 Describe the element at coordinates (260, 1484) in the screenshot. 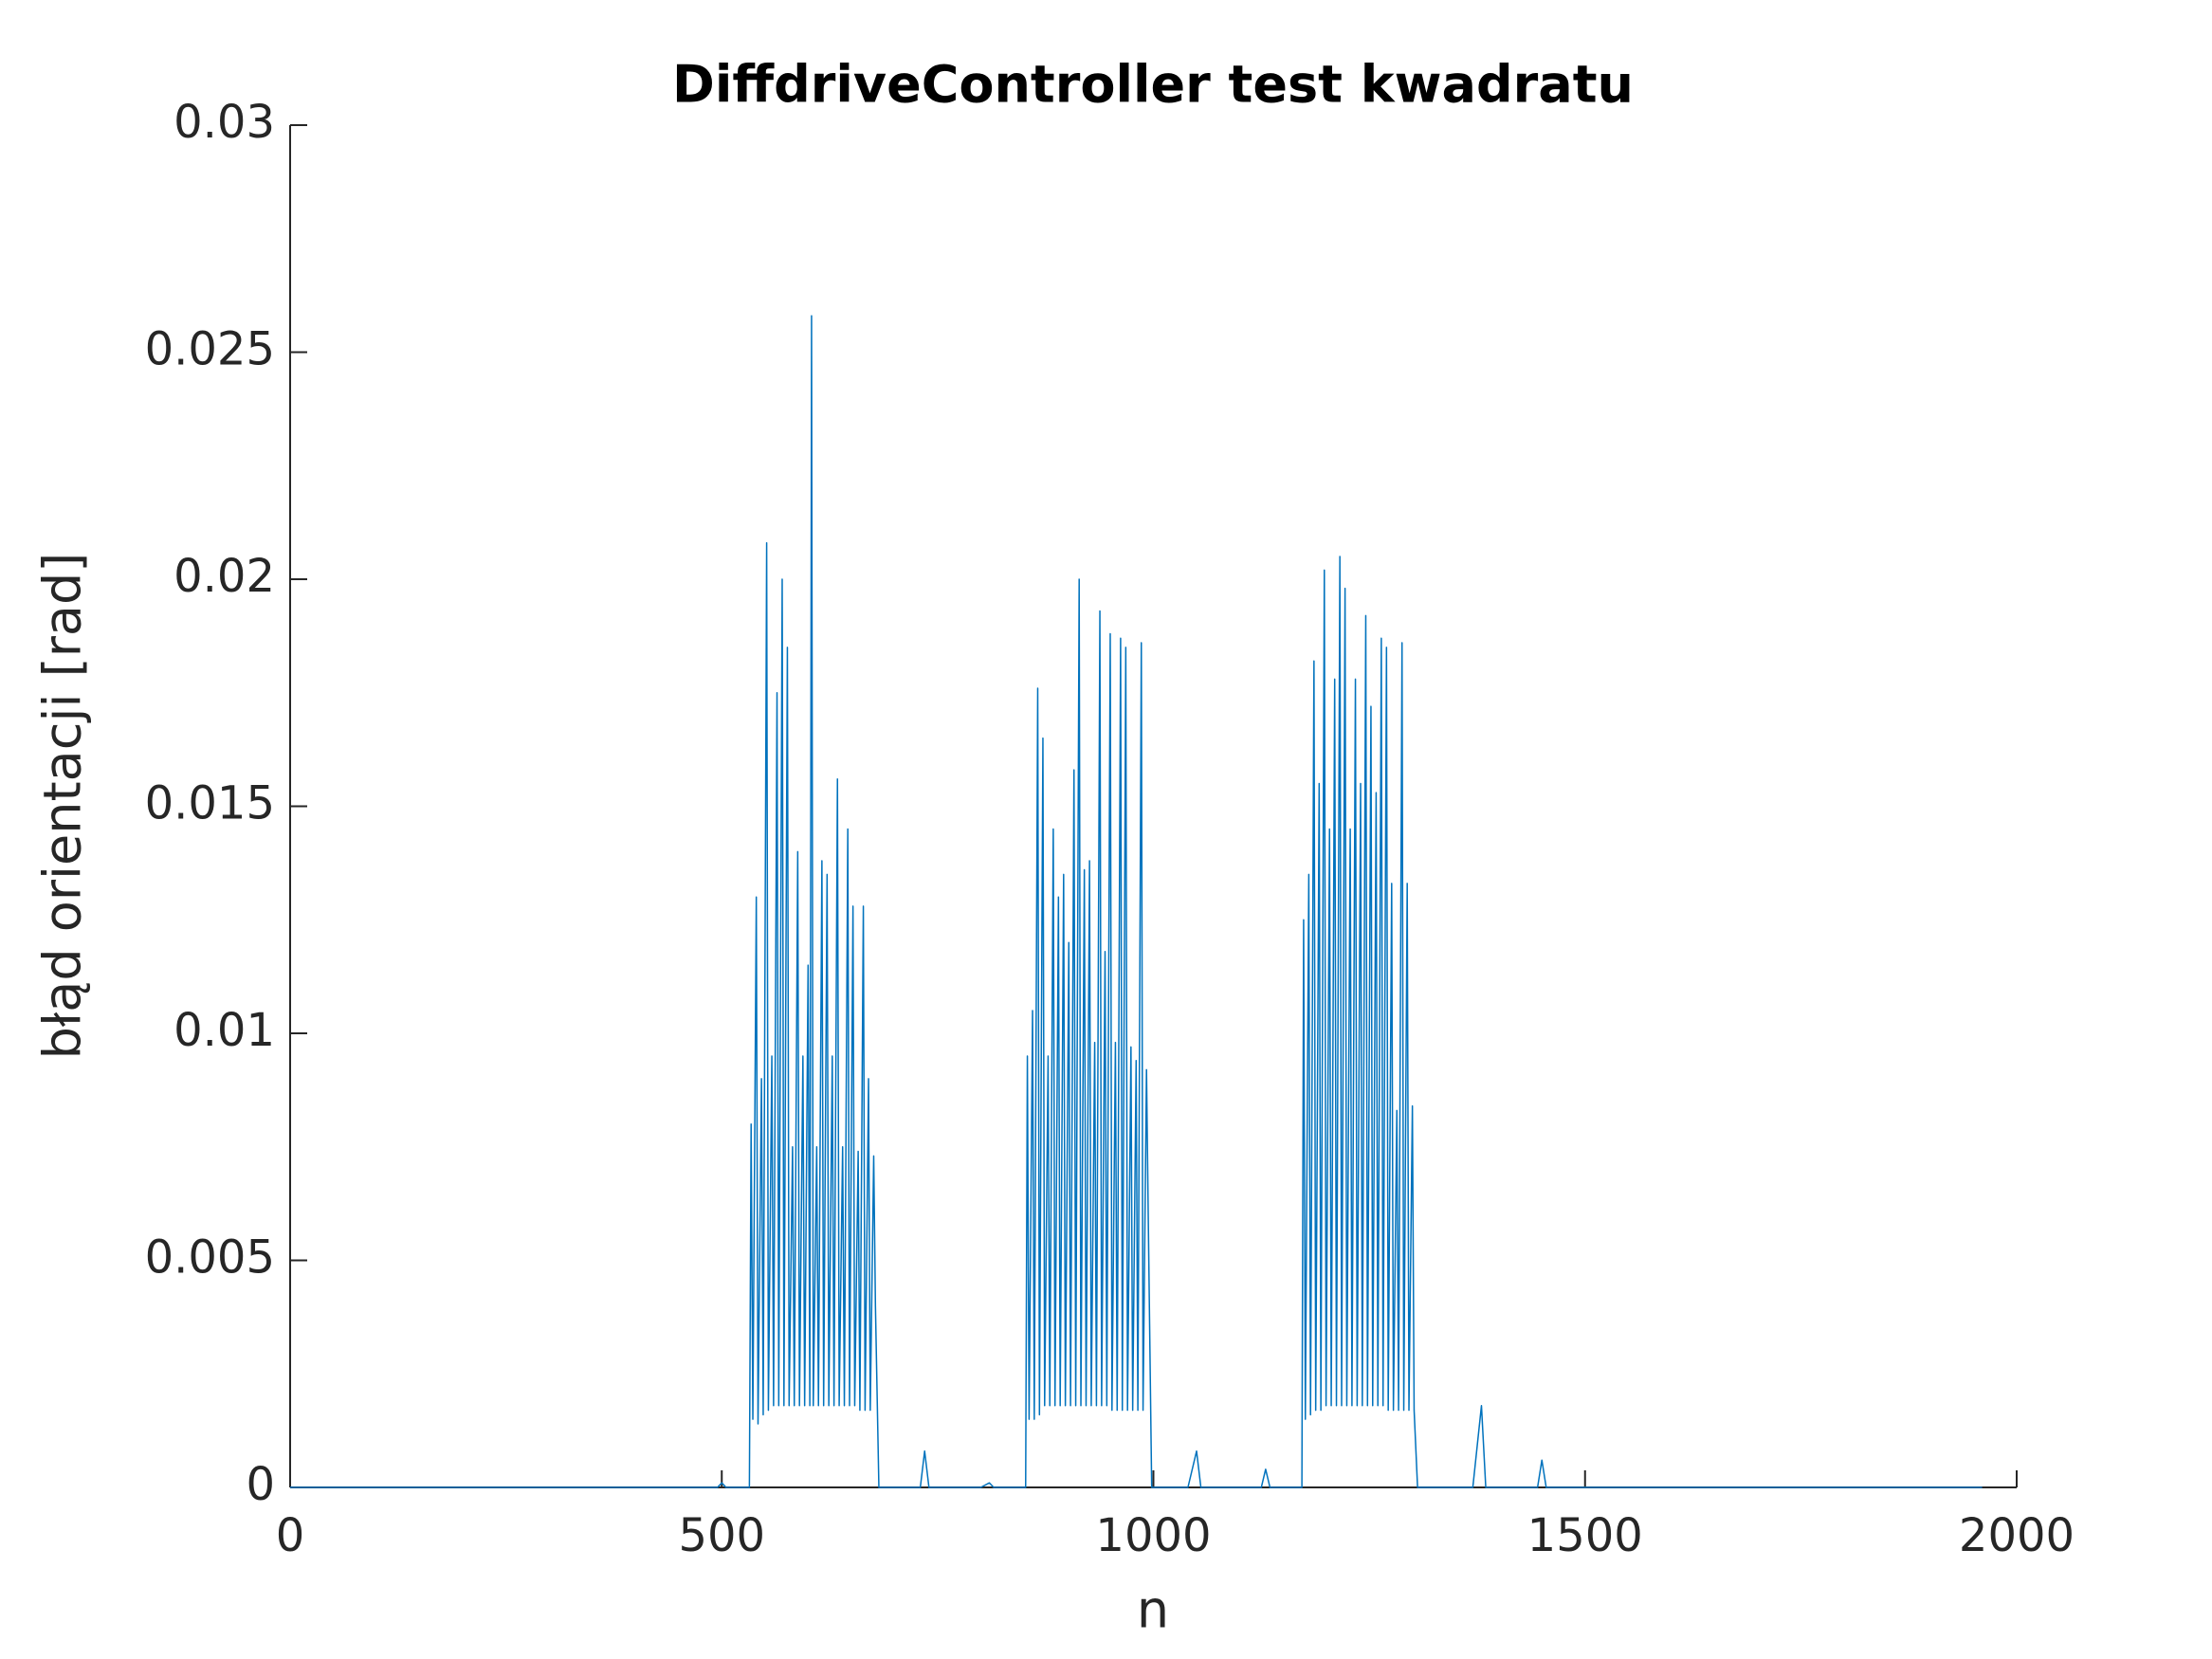

I see `y-tick-label: 0` at that location.